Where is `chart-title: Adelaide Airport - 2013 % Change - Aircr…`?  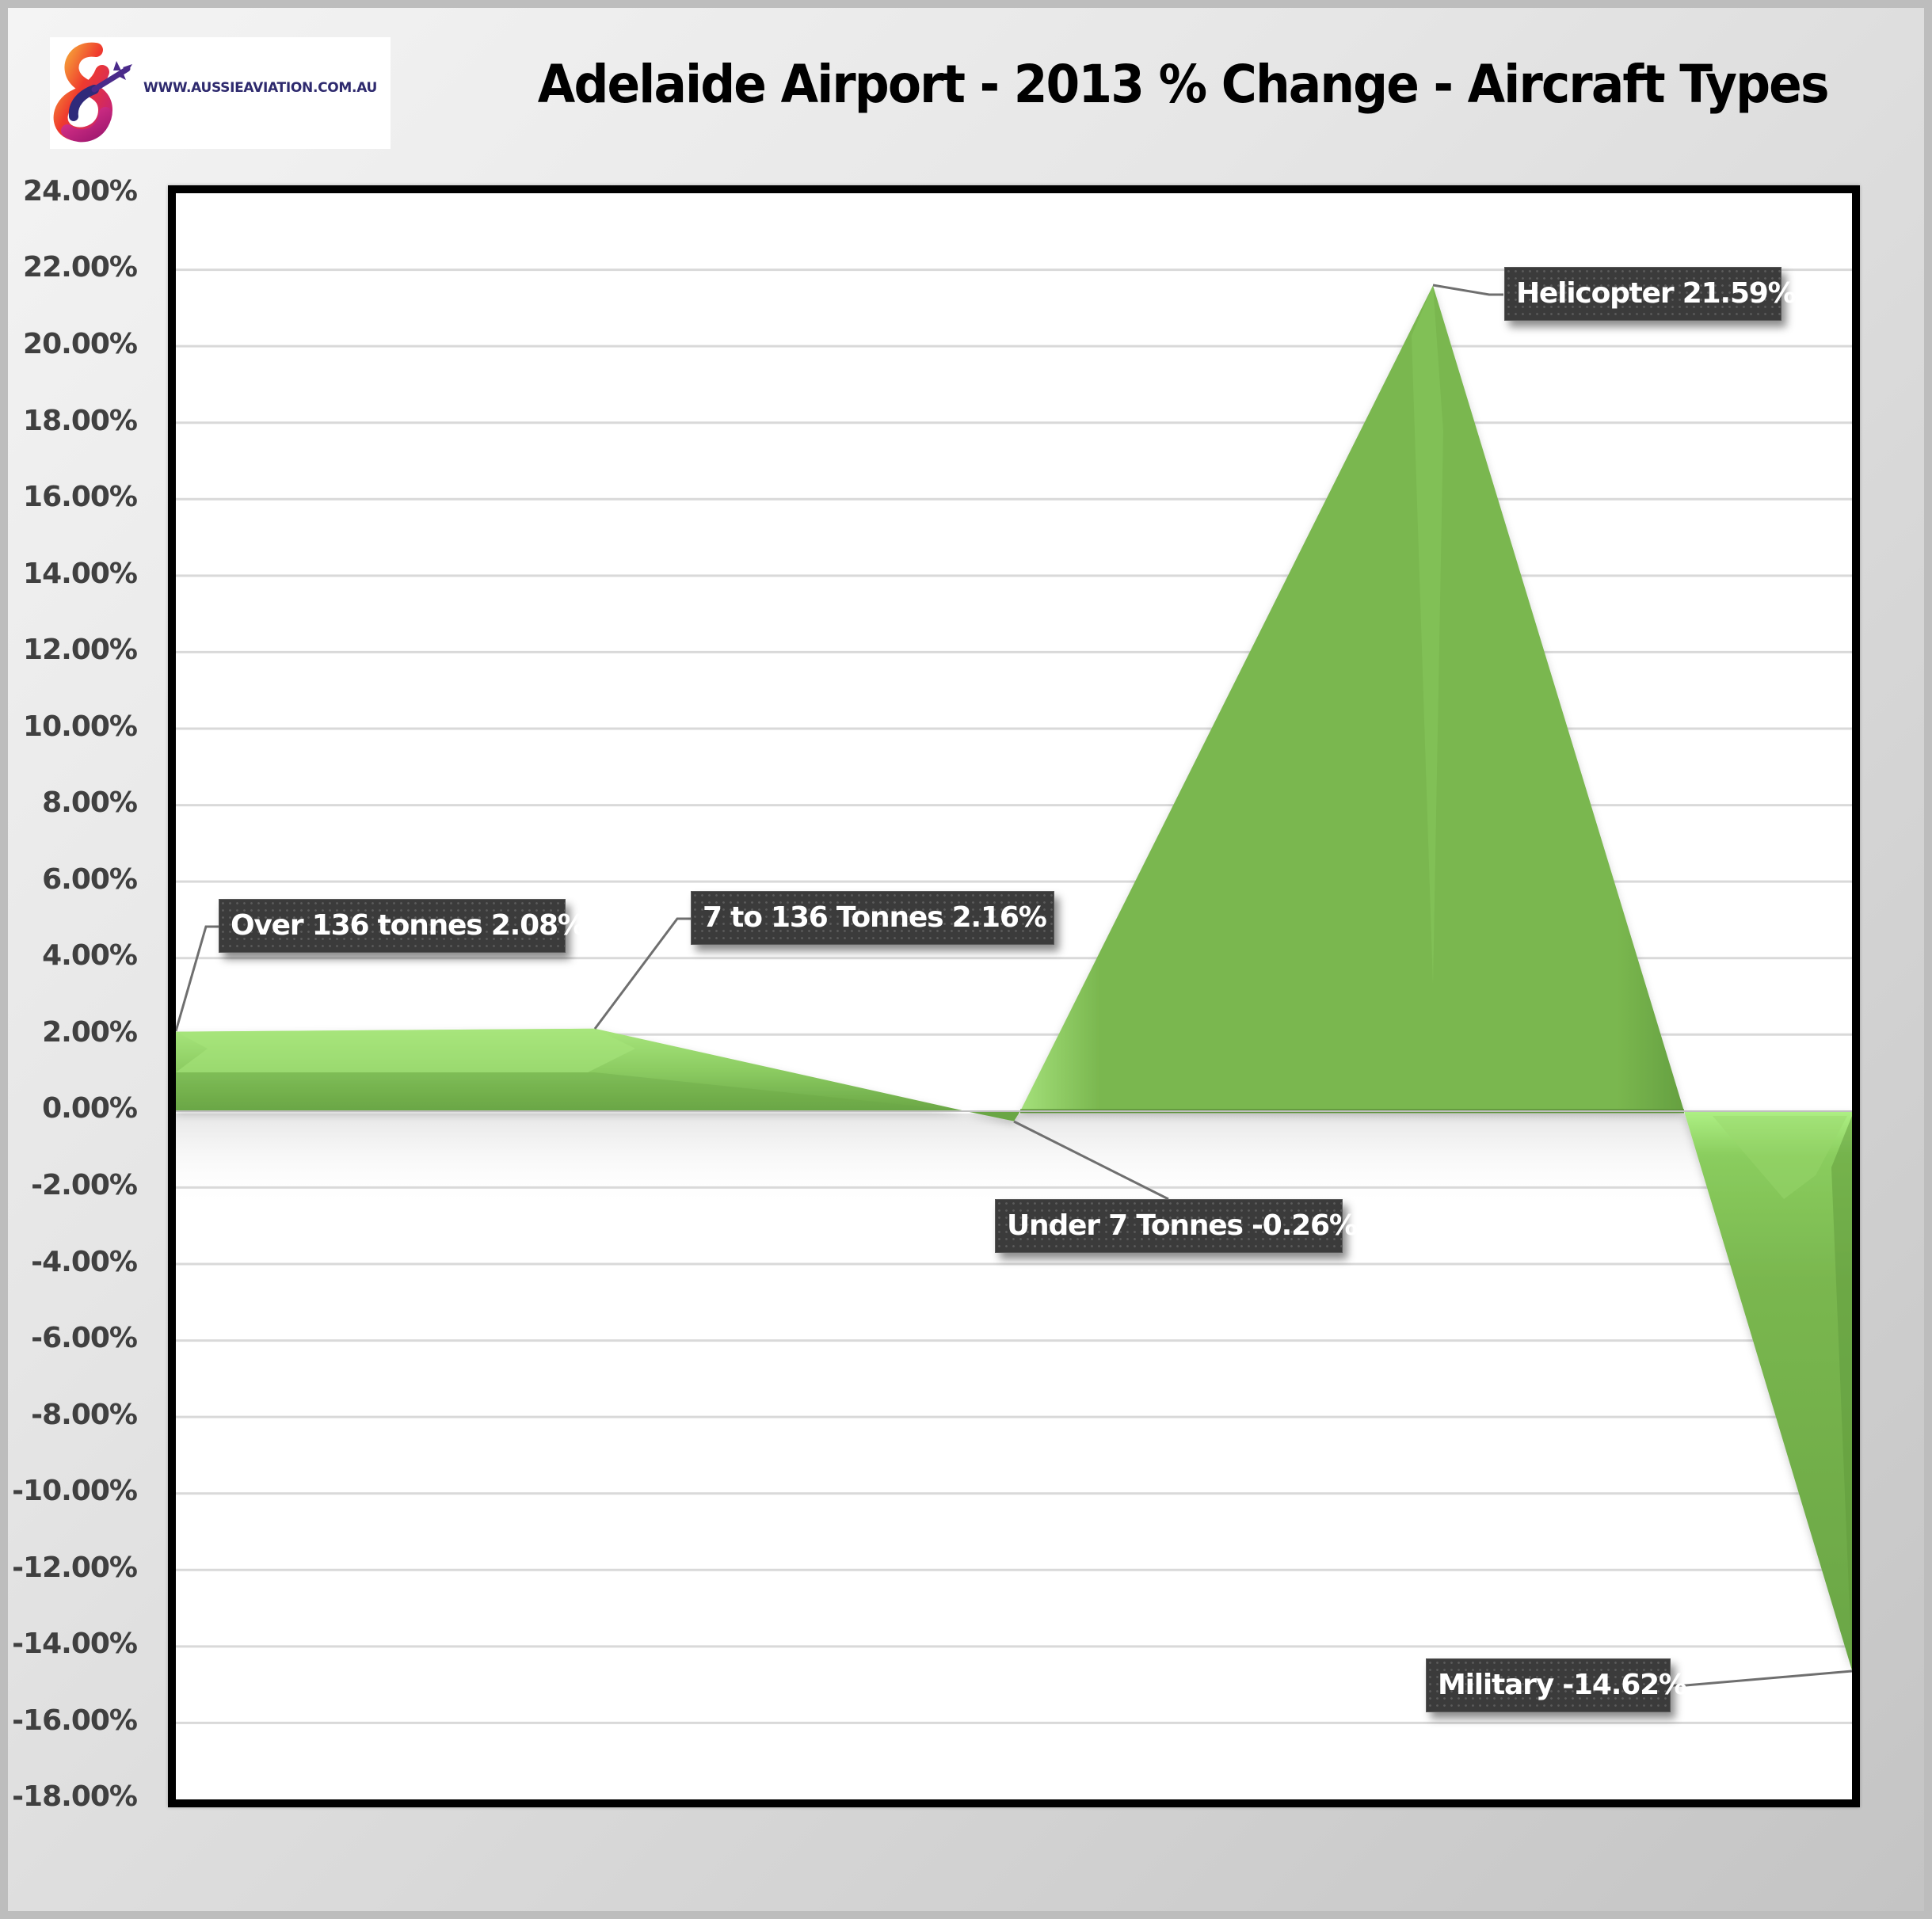 chart-title: Adelaide Airport - 2013 % Change - Aircr… is located at coordinates (1183, 85).